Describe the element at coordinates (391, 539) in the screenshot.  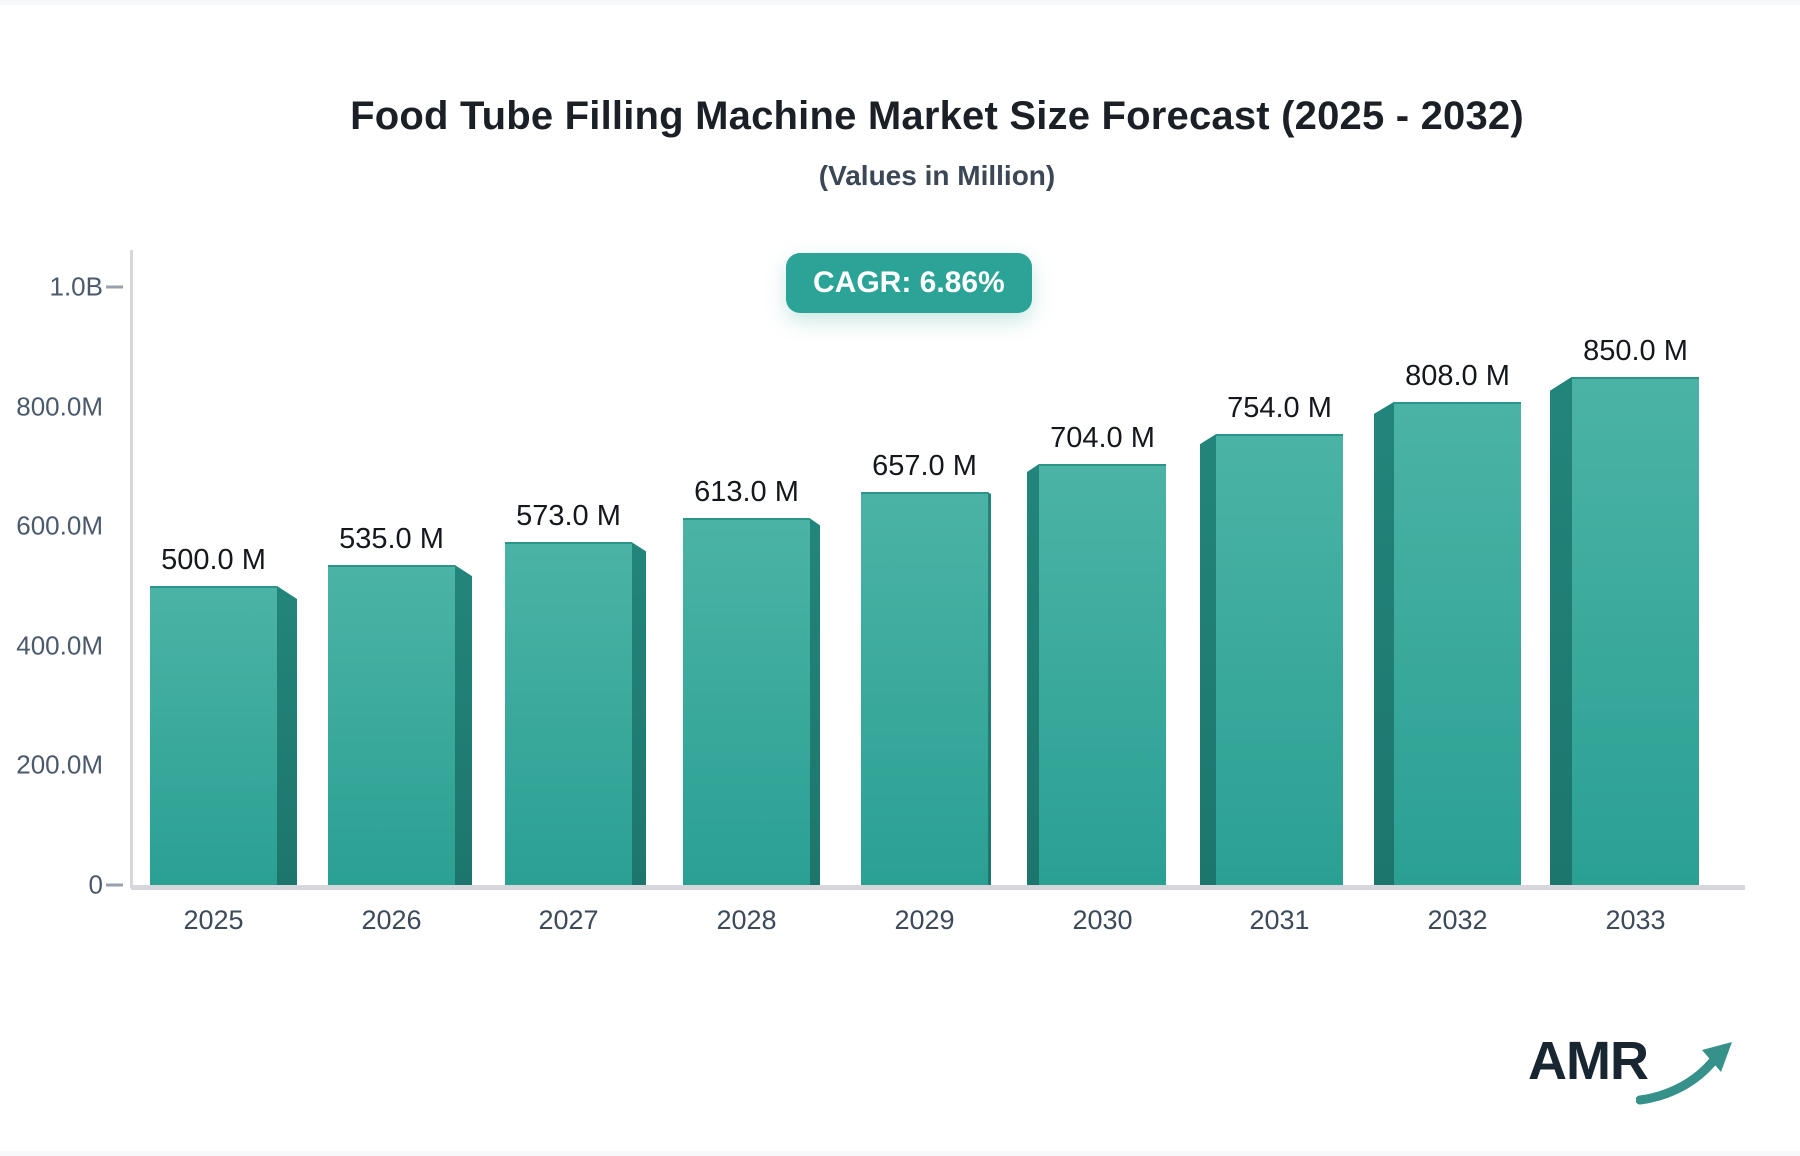
I see `bar-value-label: 535.0 M` at that location.